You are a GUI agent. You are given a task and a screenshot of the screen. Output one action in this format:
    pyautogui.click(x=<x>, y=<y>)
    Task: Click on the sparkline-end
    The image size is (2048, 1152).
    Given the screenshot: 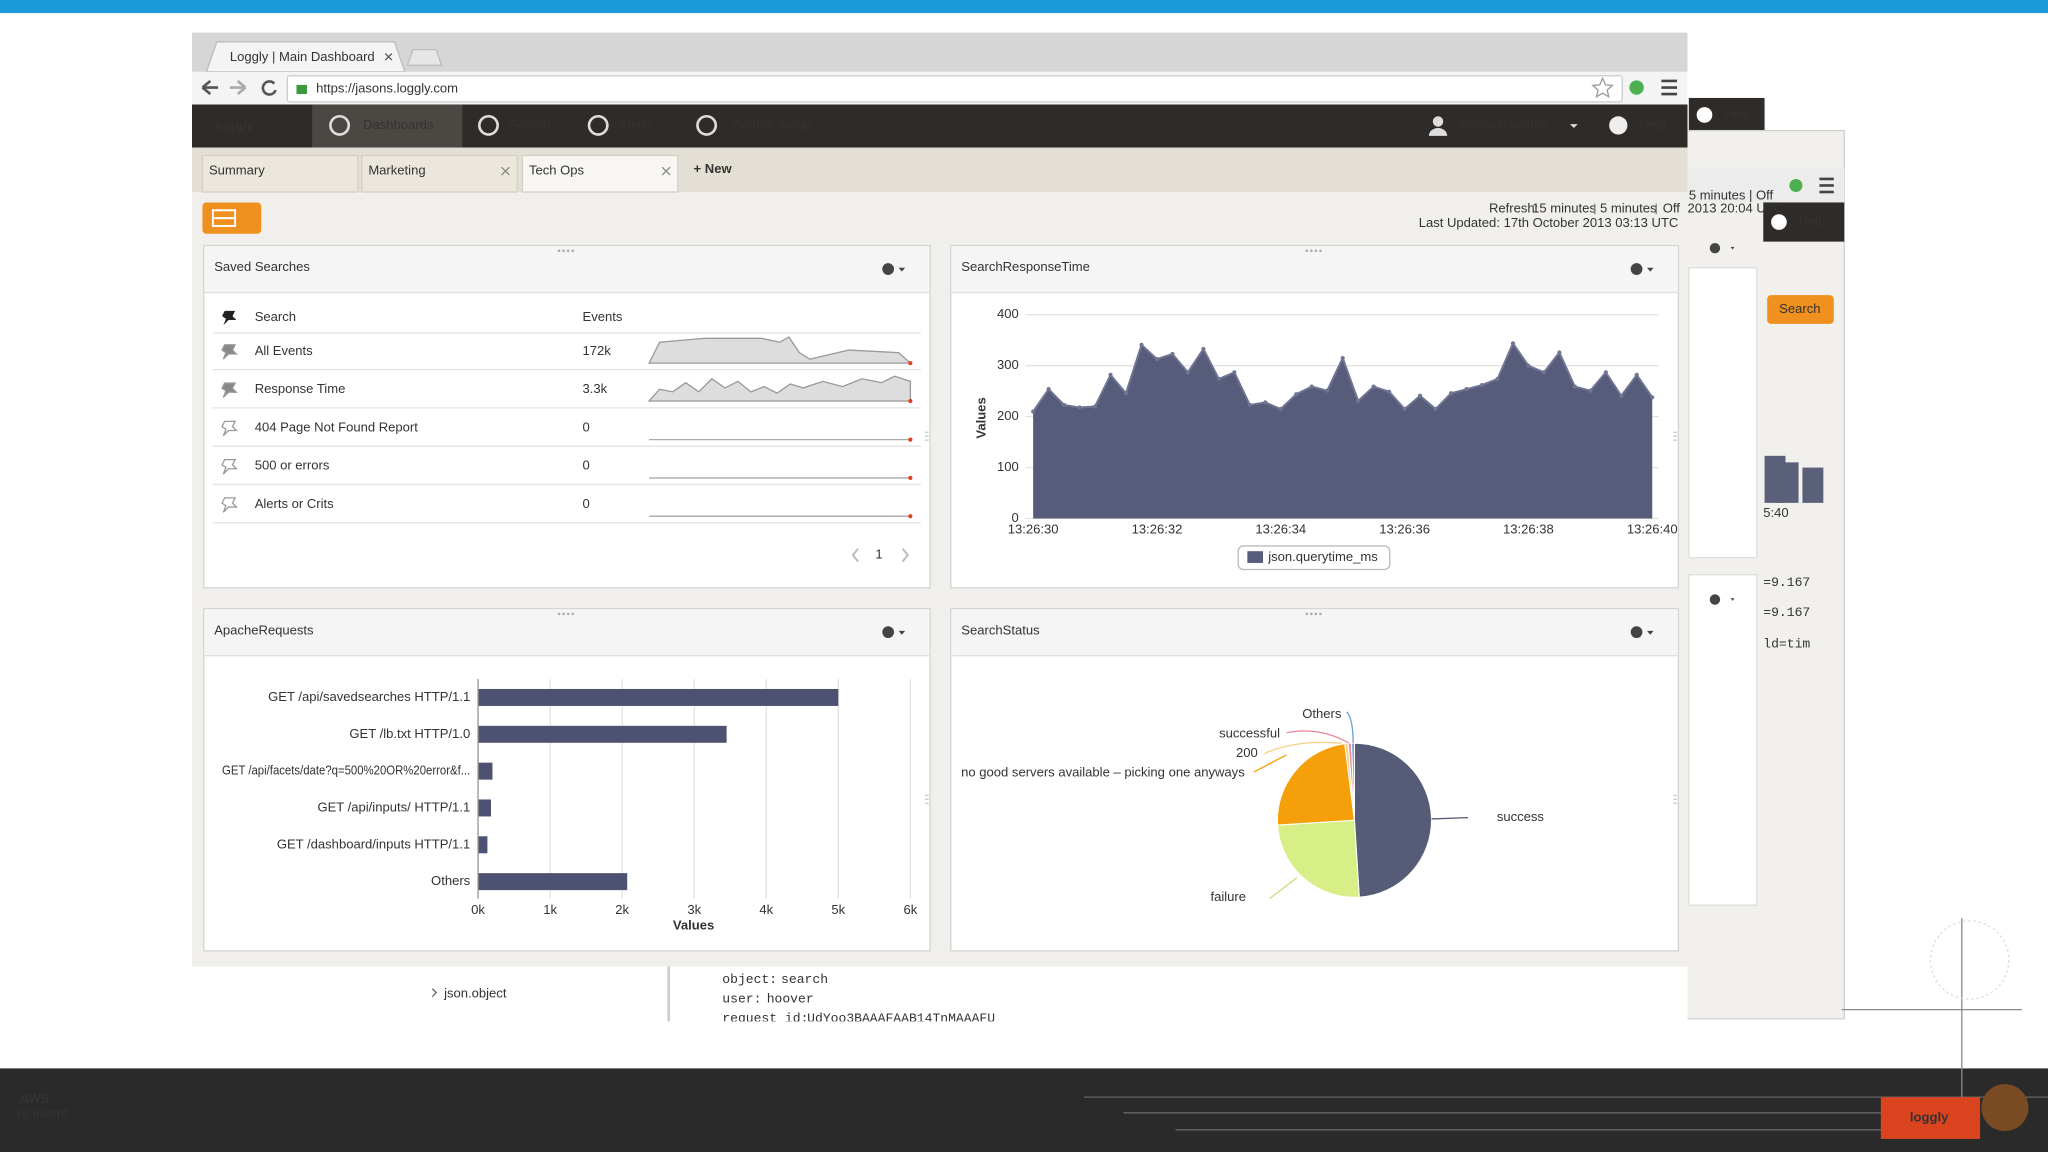 What is the action you would take?
    pyautogui.click(x=910, y=401)
    